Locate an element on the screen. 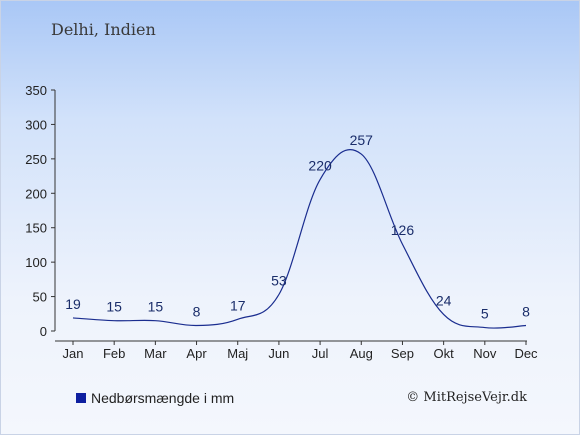 The width and height of the screenshot is (580, 435). data-label: 24 is located at coordinates (444, 300).